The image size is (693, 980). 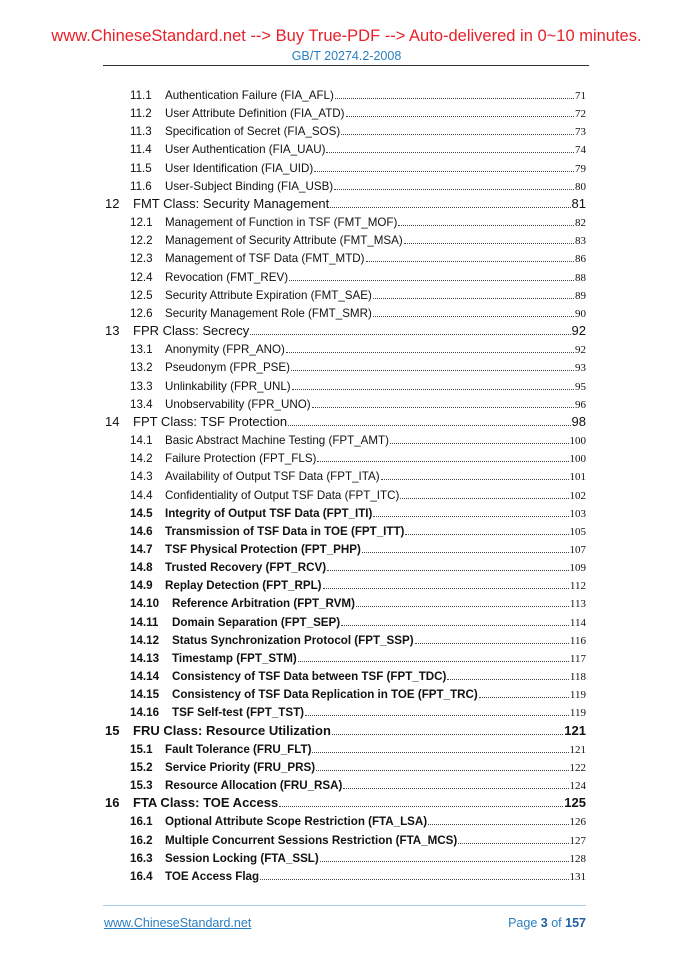 I want to click on toc-number: 16.1, so click(x=141, y=822).